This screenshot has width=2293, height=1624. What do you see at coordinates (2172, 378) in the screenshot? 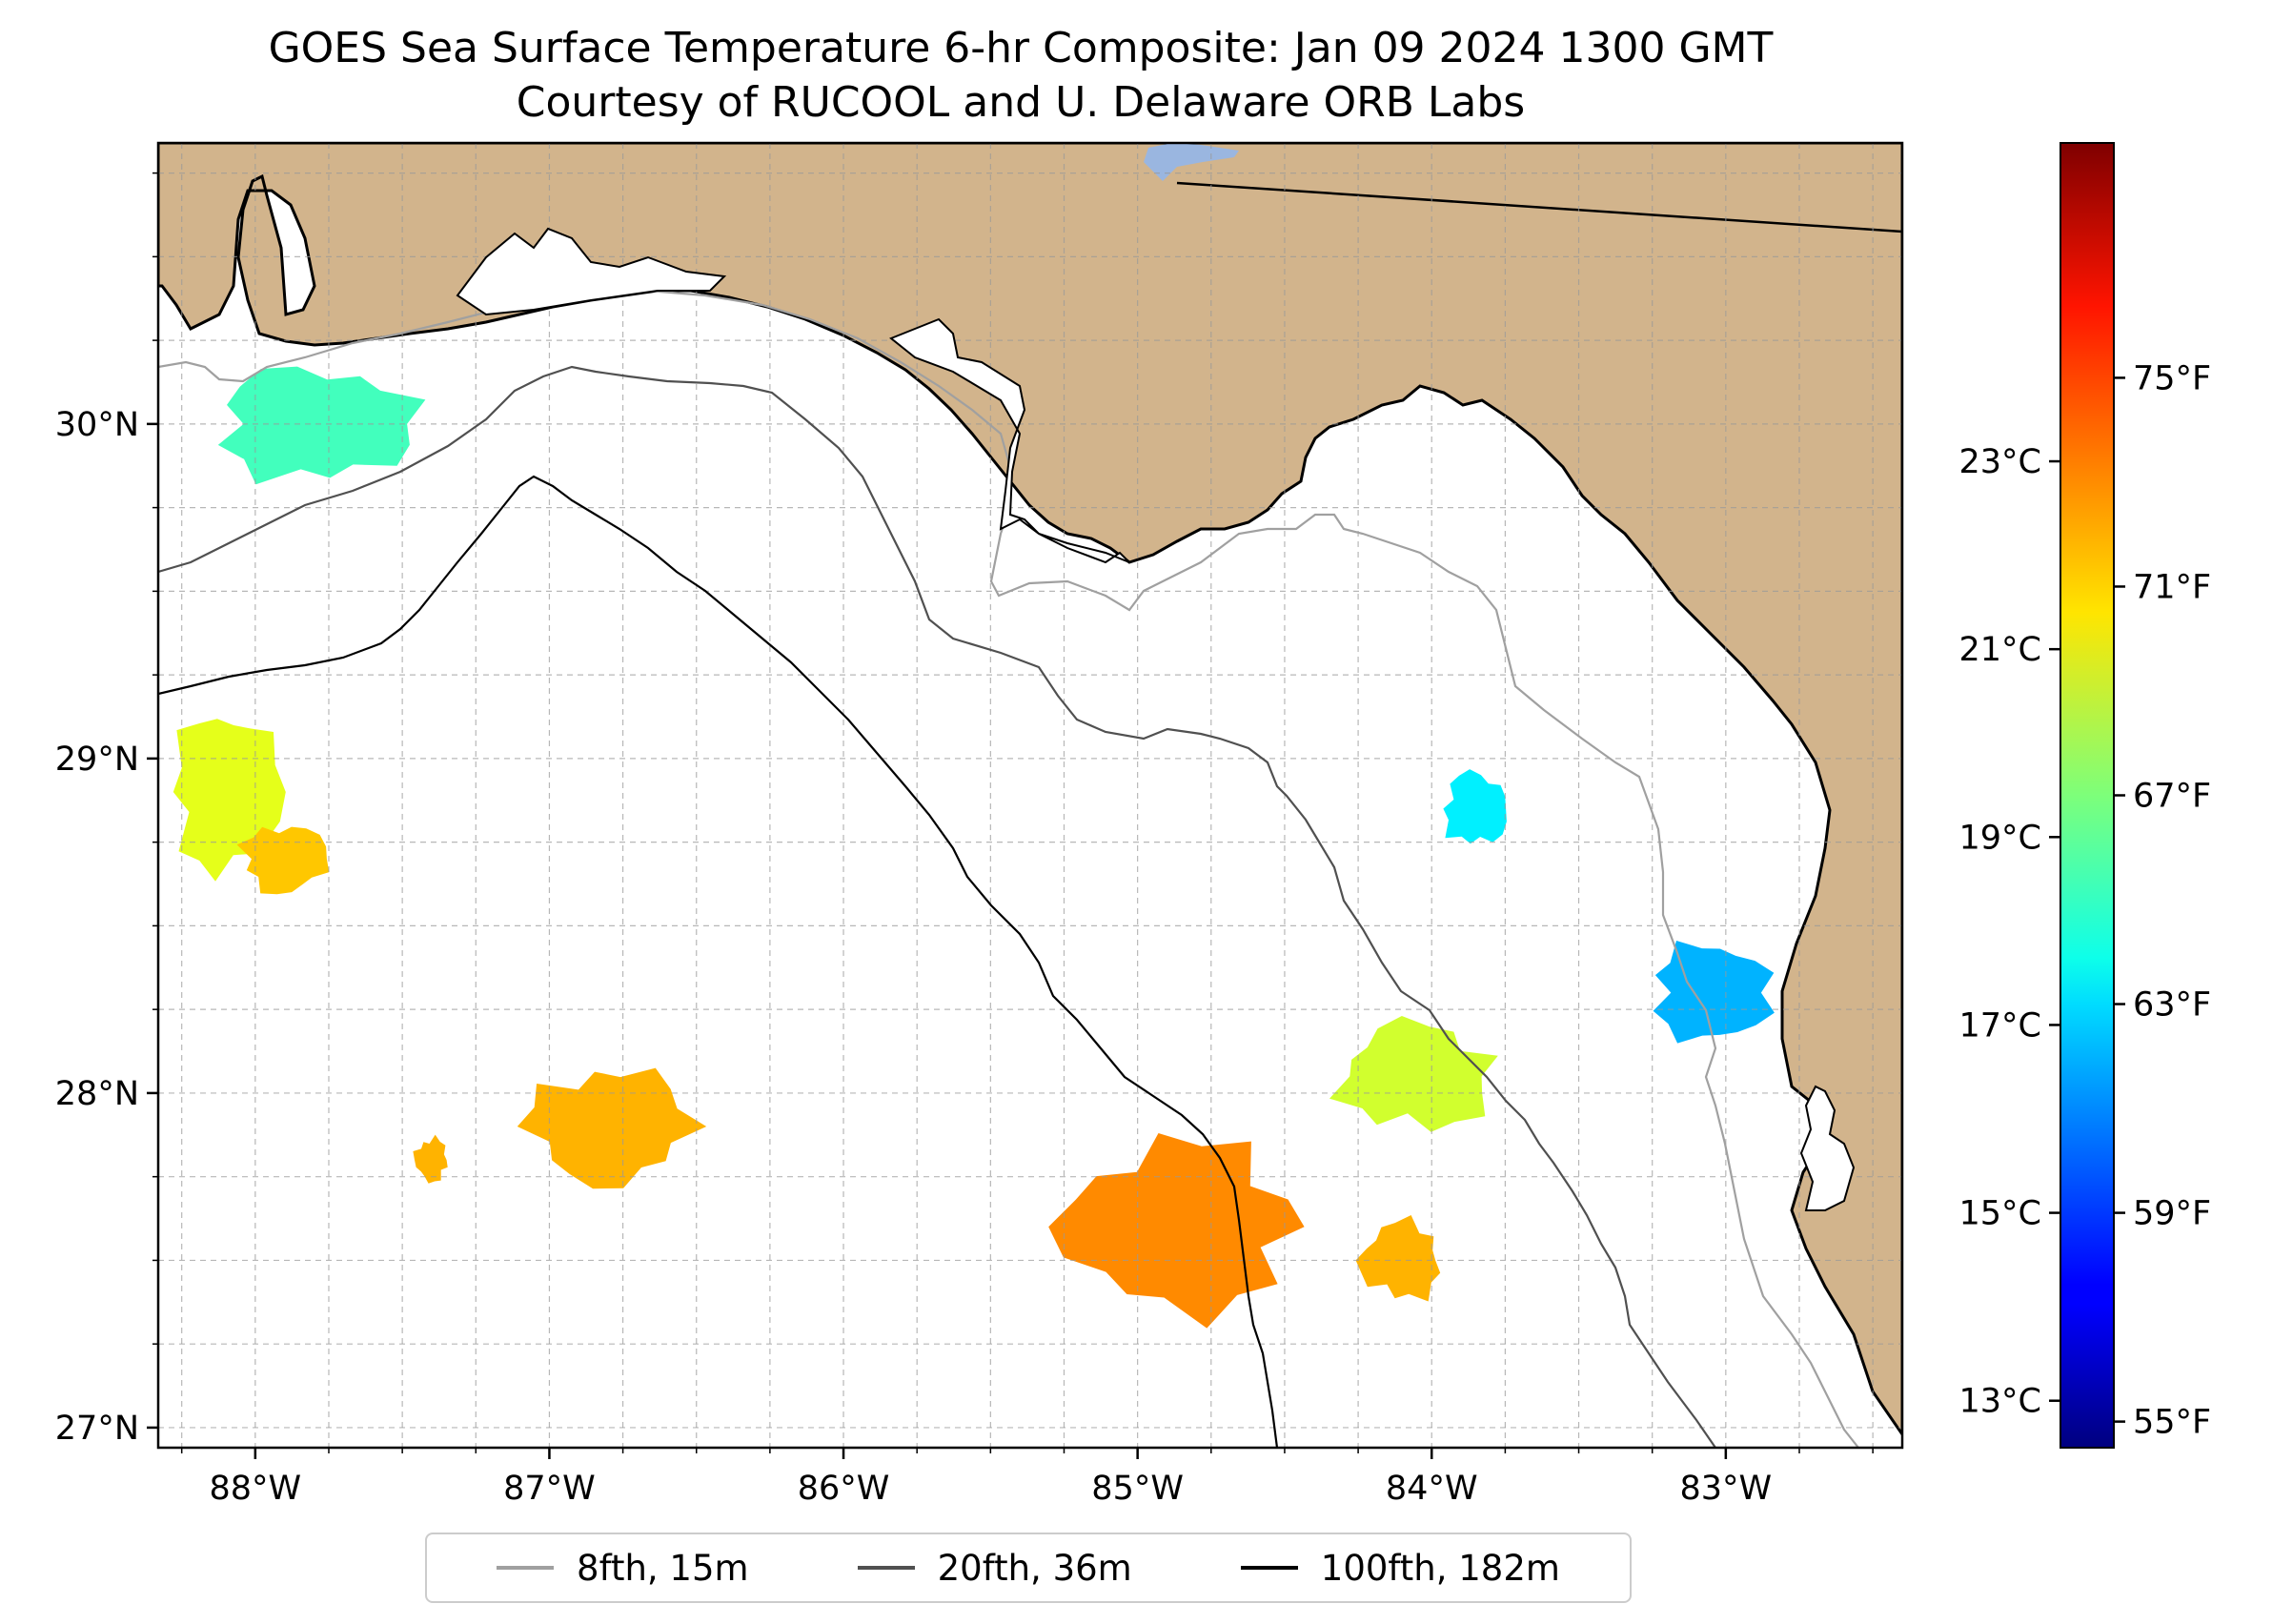
I see `colorbar-f-label: 75°F` at bounding box center [2172, 378].